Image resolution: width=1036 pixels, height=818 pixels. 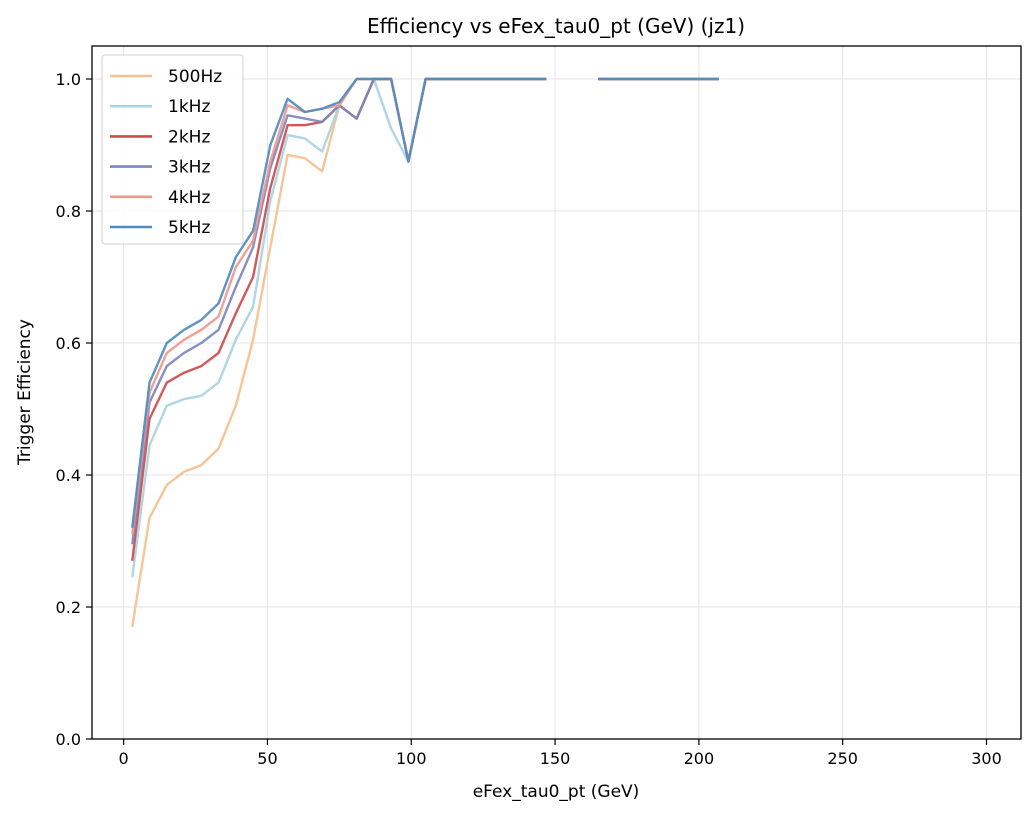 I want to click on legend: 500Hz 1kHz 2kHz 3kHz 4kHz 5kHz, so click(x=172, y=149).